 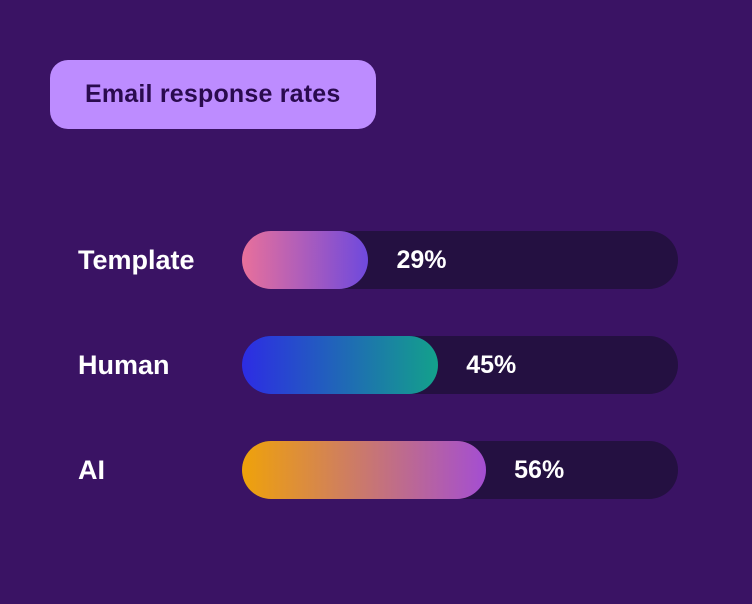 What do you see at coordinates (491, 365) in the screenshot?
I see `bar-value-label: 45%` at bounding box center [491, 365].